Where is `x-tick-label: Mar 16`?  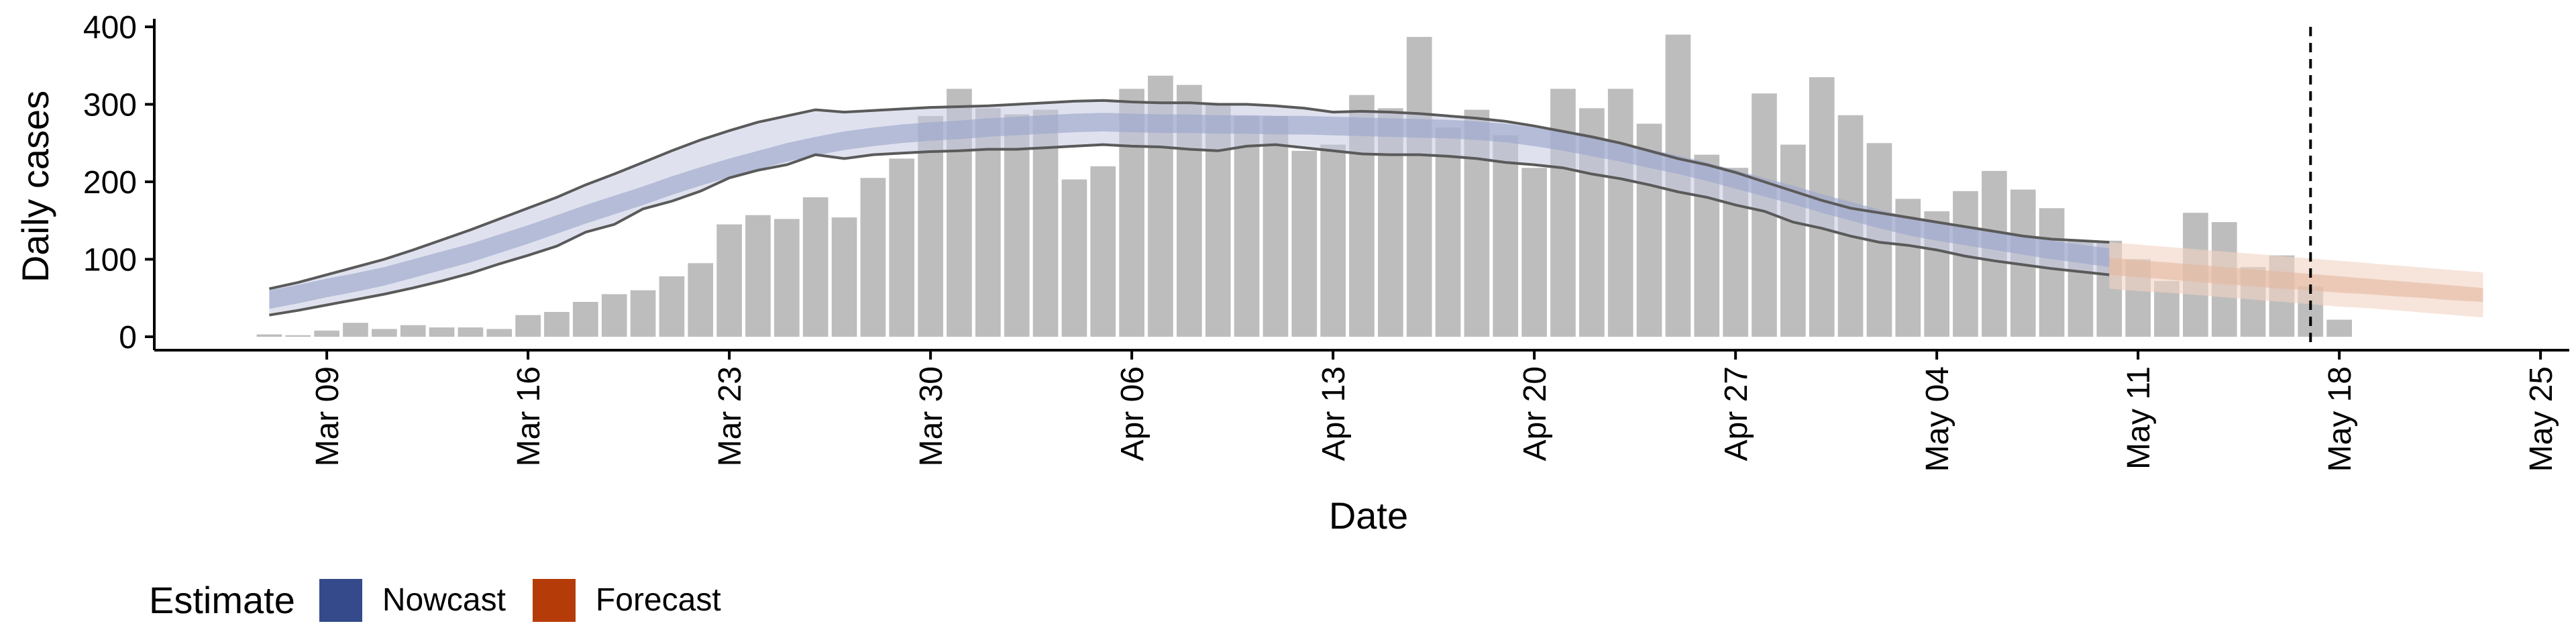 x-tick-label: Mar 16 is located at coordinates (529, 416).